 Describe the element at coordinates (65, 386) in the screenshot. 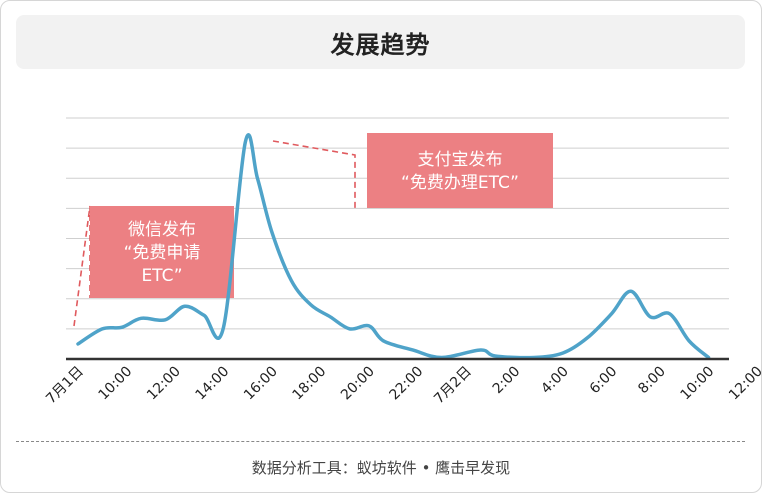

I see `x-tick-label: 7月1日` at that location.